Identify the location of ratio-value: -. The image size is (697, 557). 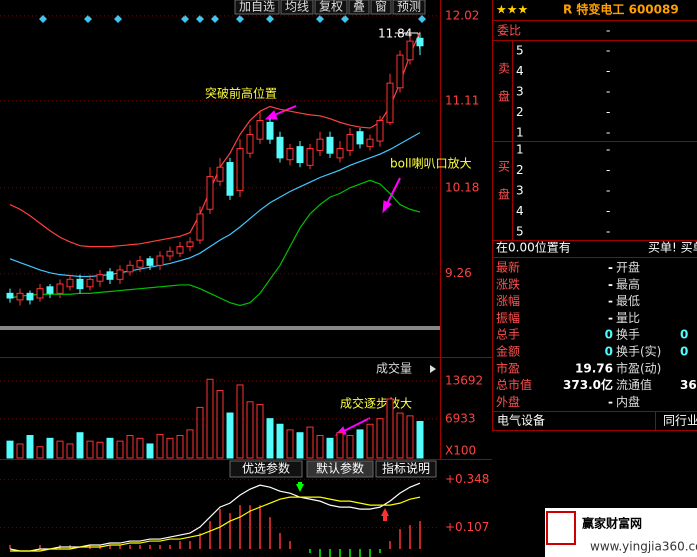
(608, 31).